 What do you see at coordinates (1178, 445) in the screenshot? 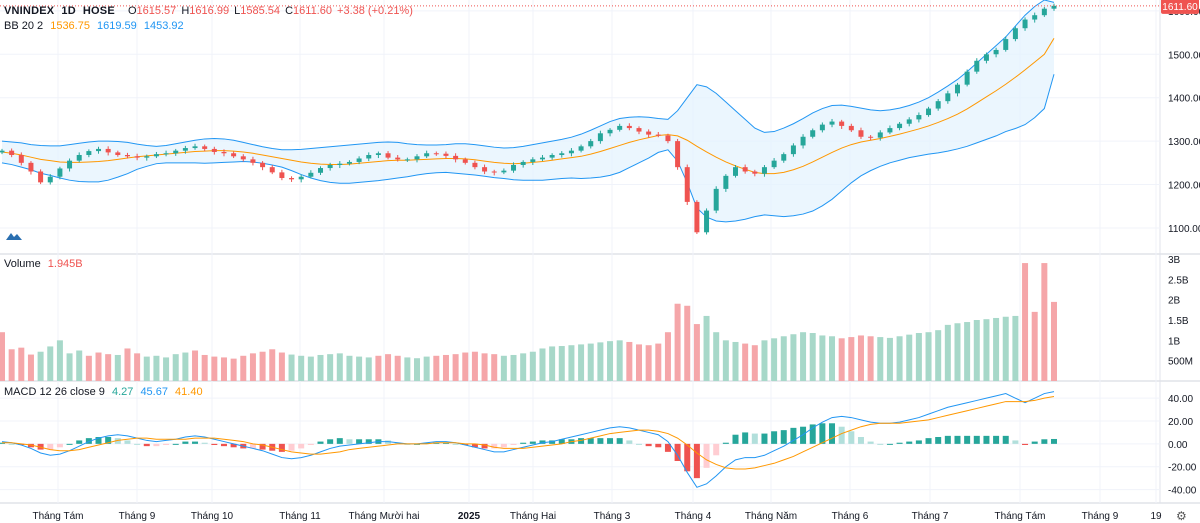
I see `macd-tick-label: 0.00` at bounding box center [1178, 445].